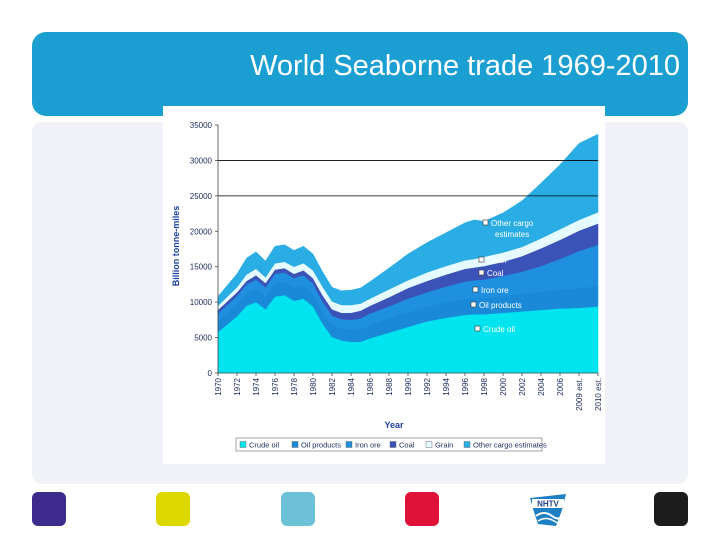 The width and height of the screenshot is (720, 540). Describe the element at coordinates (671, 509) in the screenshot. I see `black-square` at that location.